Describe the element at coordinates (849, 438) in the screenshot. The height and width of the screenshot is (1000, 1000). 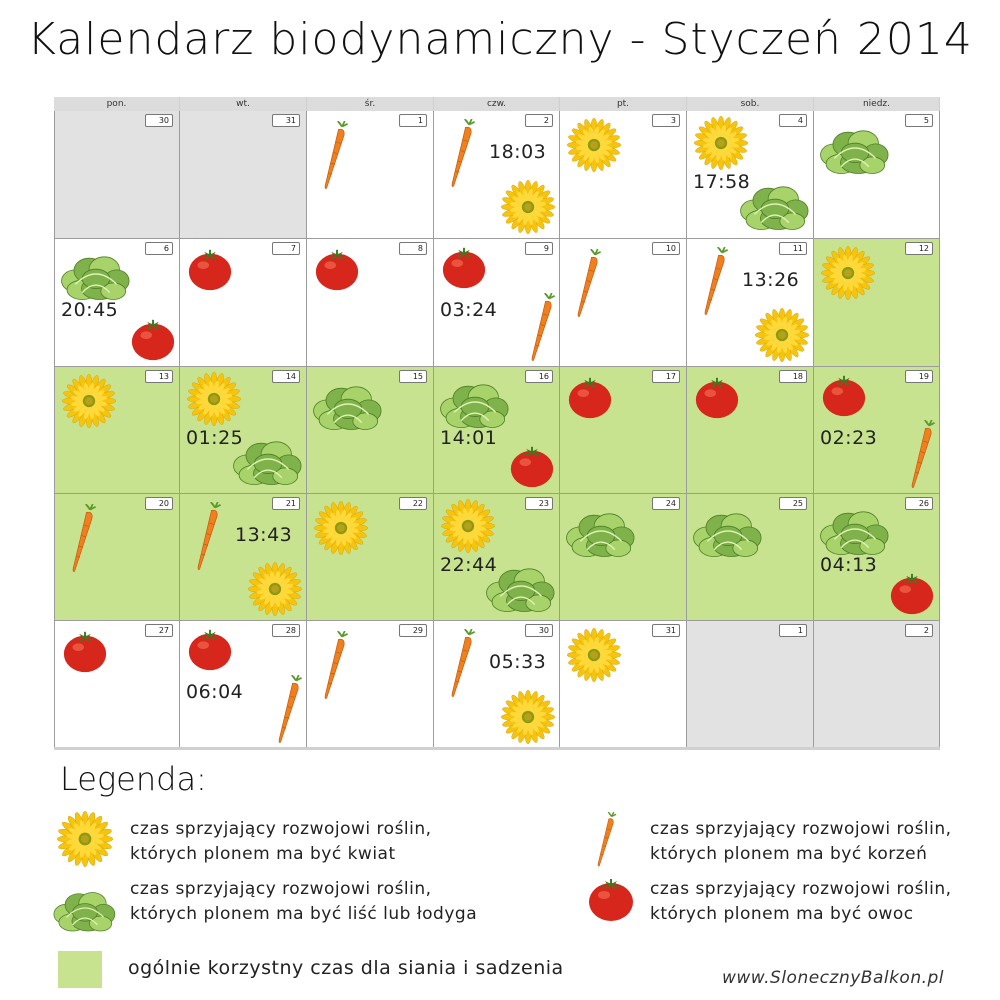
I see `moon-phase-time: 02:23` at that location.